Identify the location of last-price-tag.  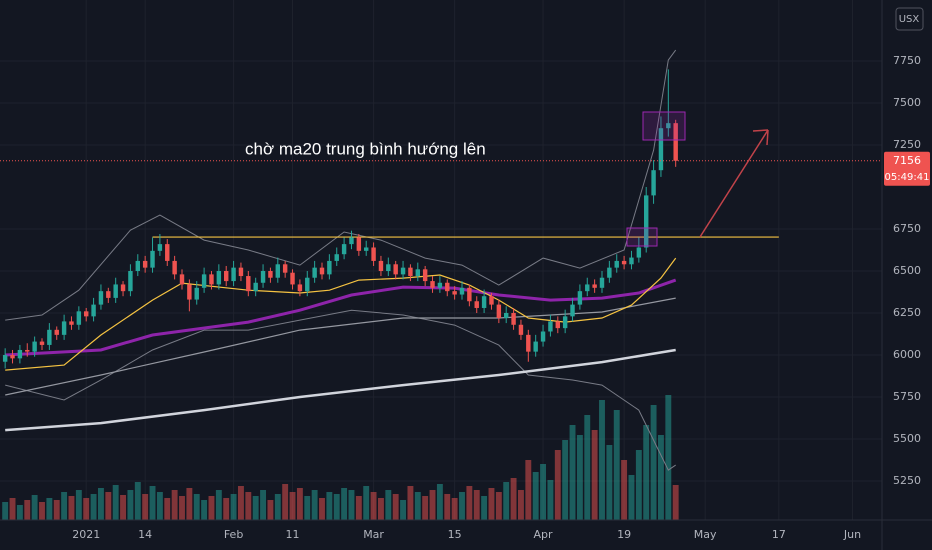
(907, 168).